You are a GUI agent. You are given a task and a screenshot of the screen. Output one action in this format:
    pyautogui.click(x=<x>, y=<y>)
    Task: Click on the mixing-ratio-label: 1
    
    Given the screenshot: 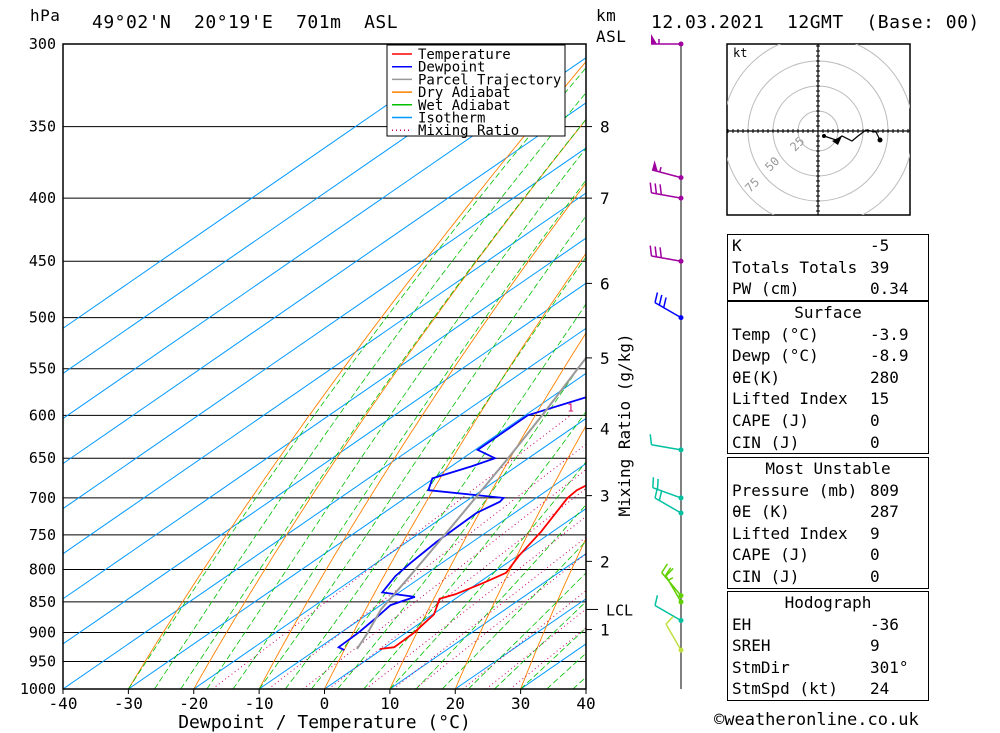 What is the action you would take?
    pyautogui.click(x=570, y=407)
    